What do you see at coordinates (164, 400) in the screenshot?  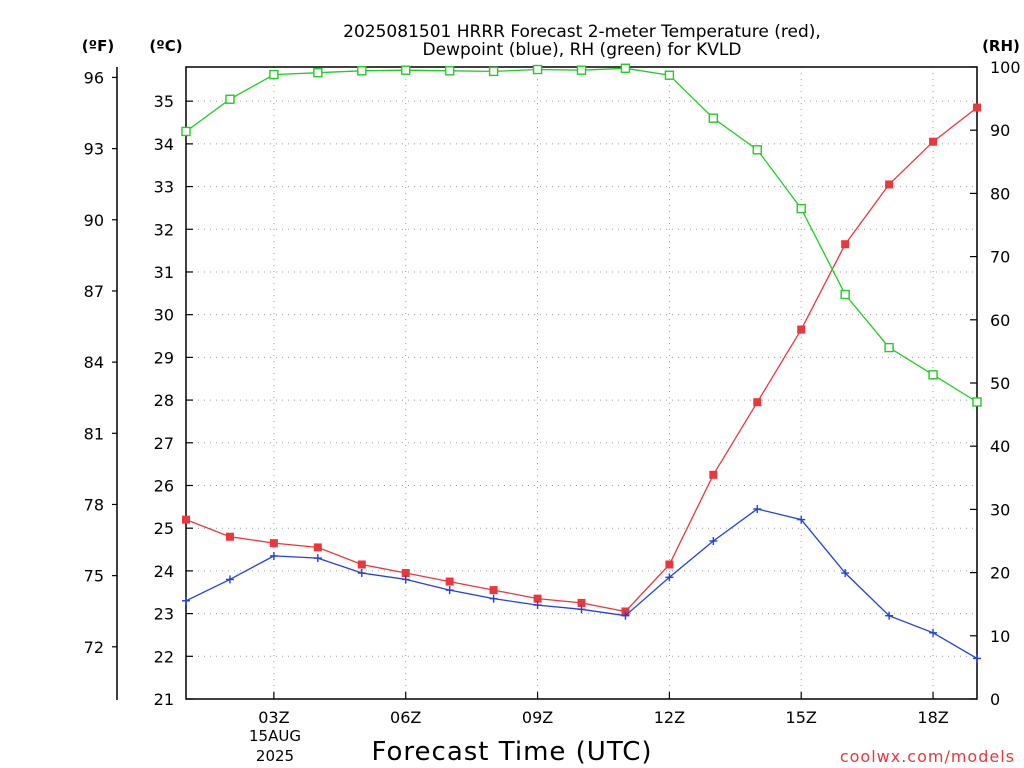 I see `celsius-tick-label: 28` at bounding box center [164, 400].